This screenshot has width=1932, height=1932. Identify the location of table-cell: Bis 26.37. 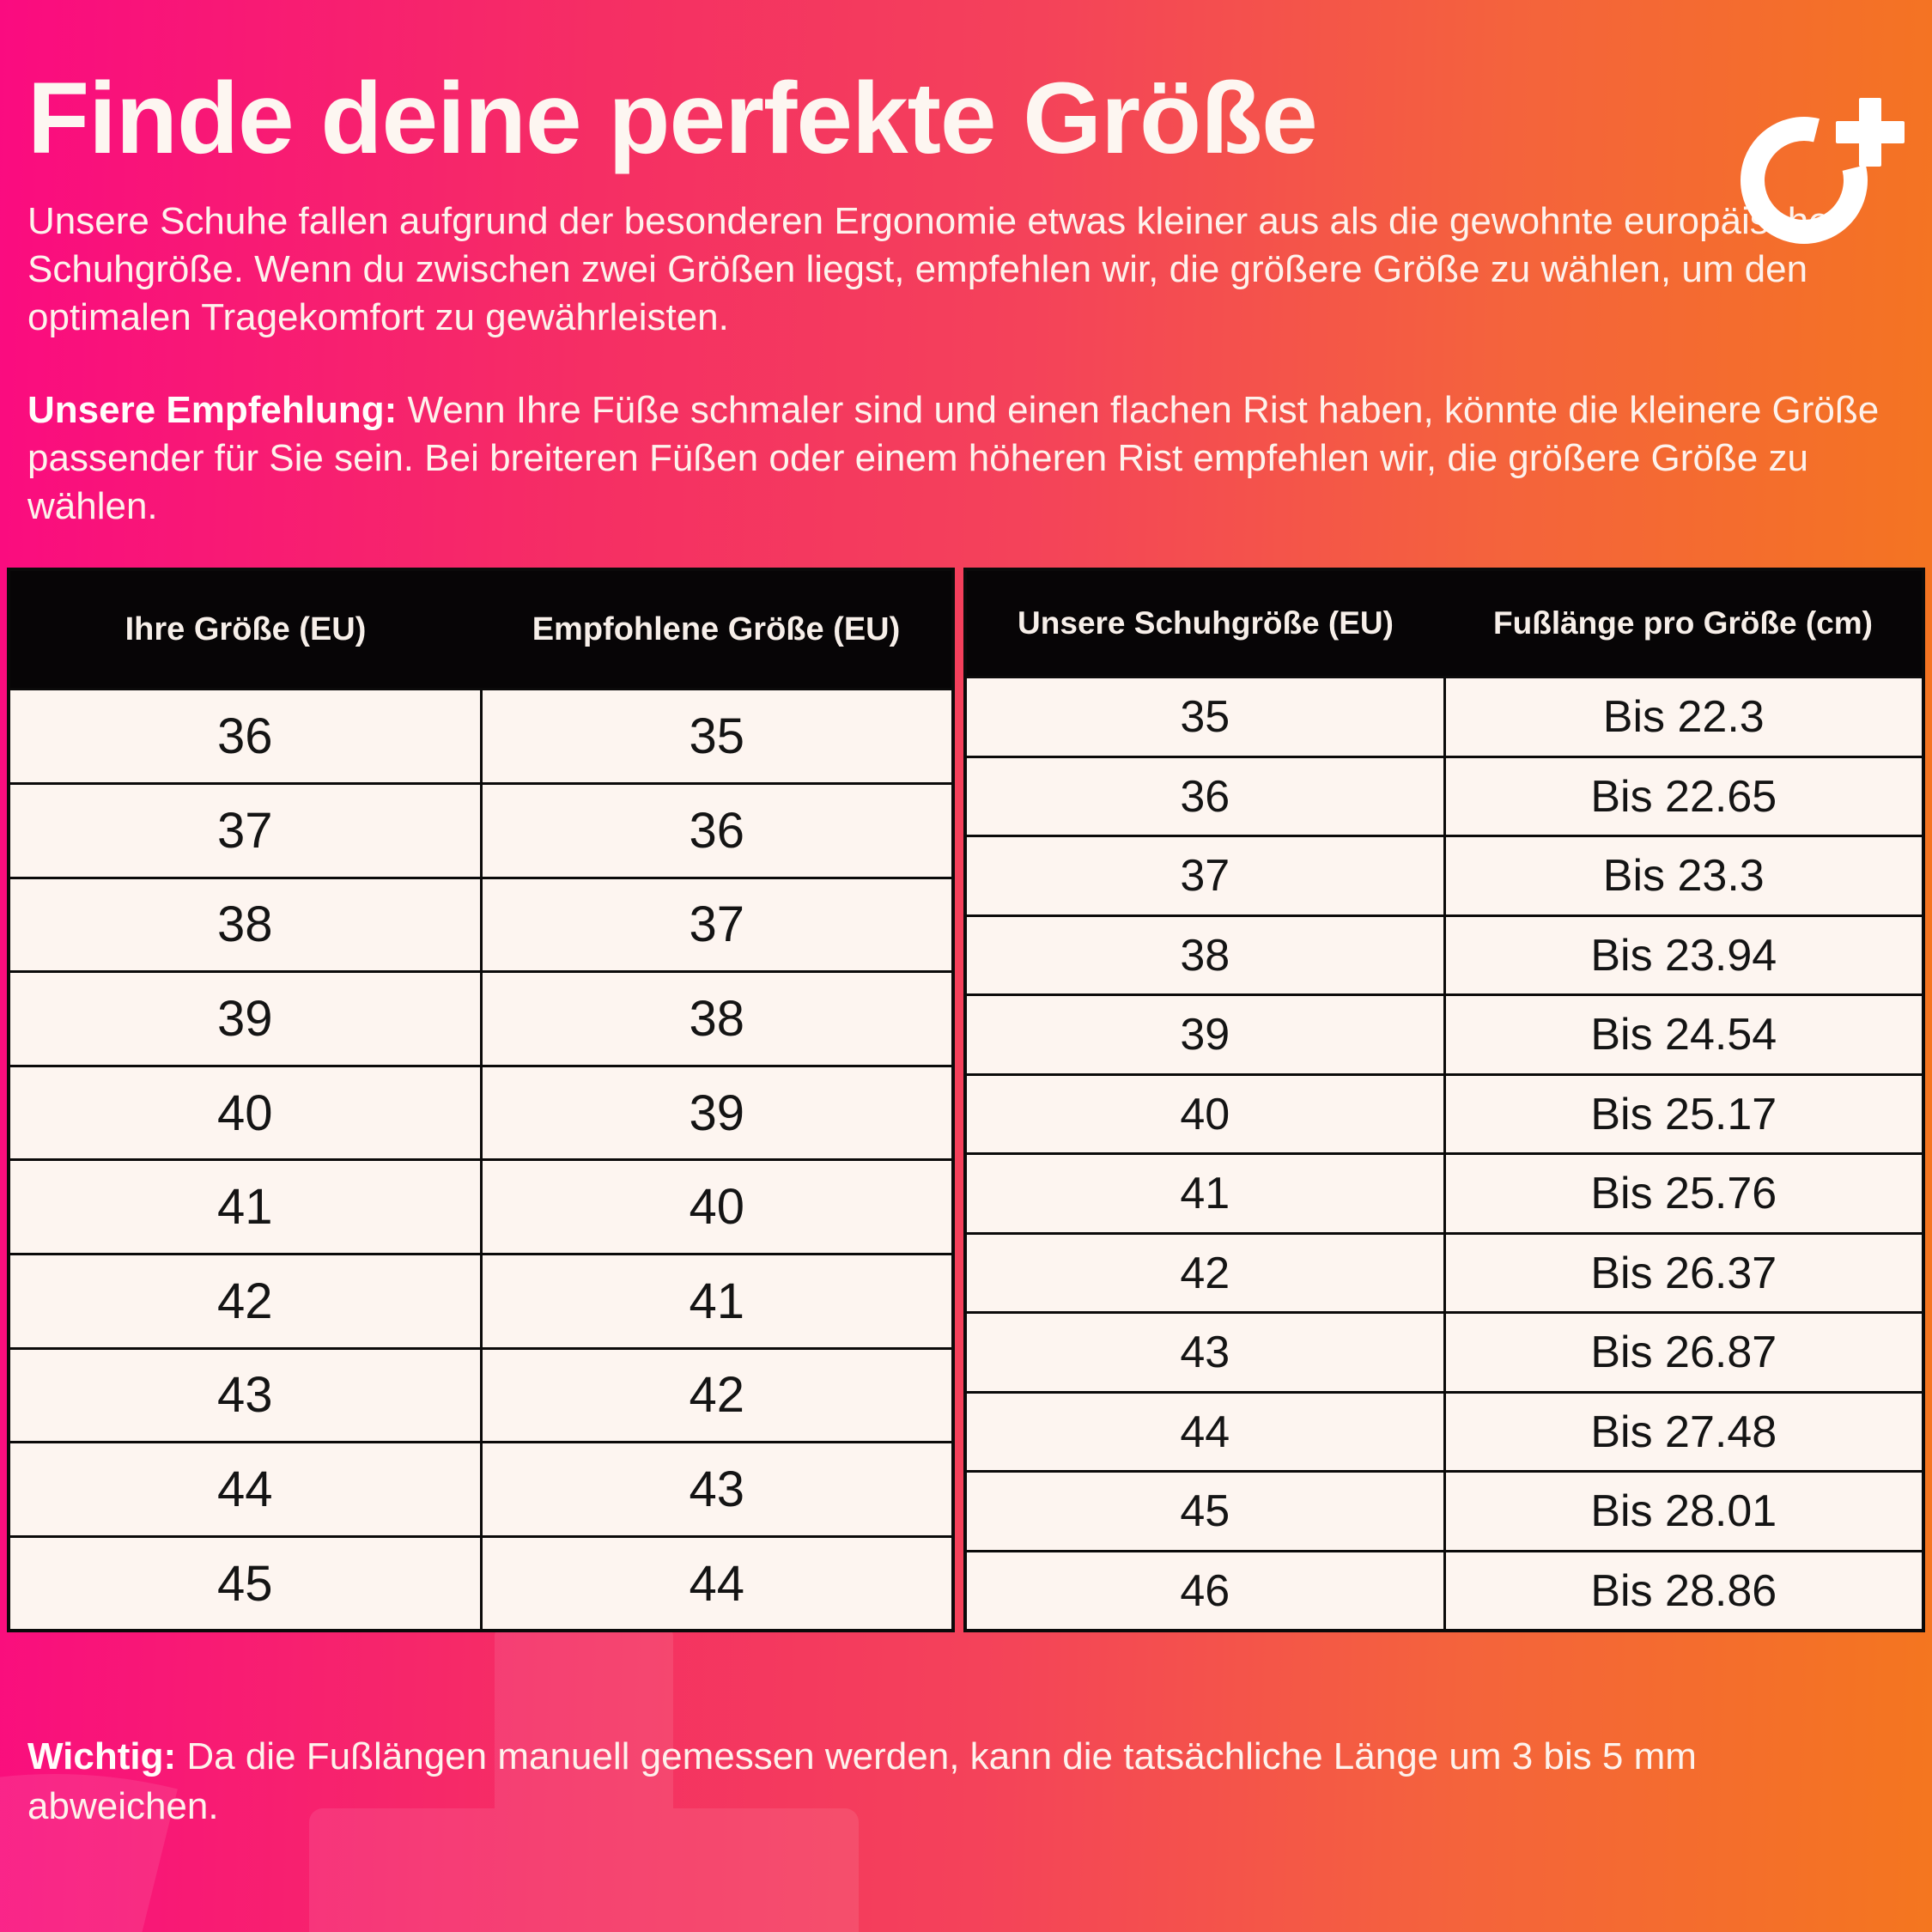
(1683, 1273).